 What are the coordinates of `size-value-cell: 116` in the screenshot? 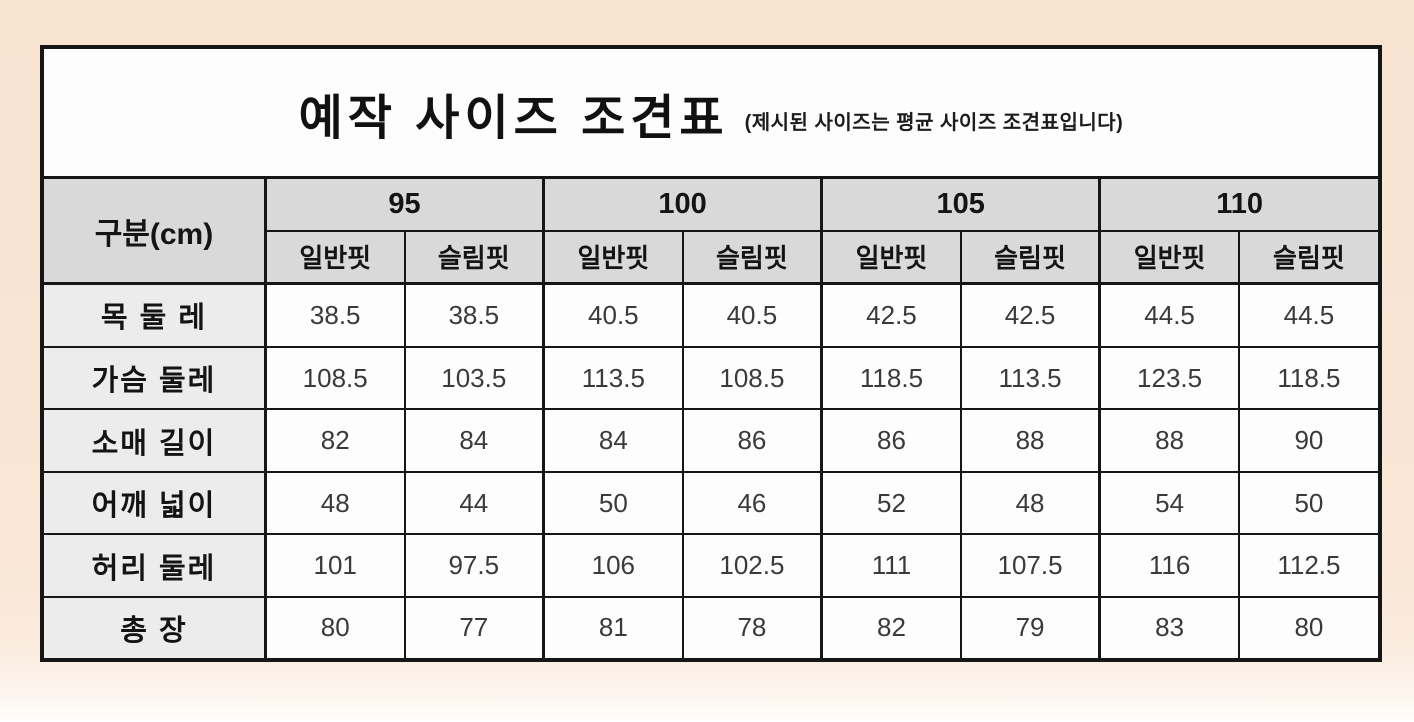 It's located at (1169, 565).